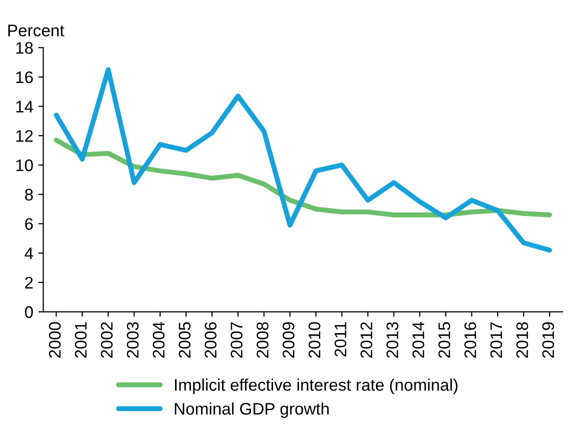  Describe the element at coordinates (28, 312) in the screenshot. I see `y-tick-label: 0` at that location.